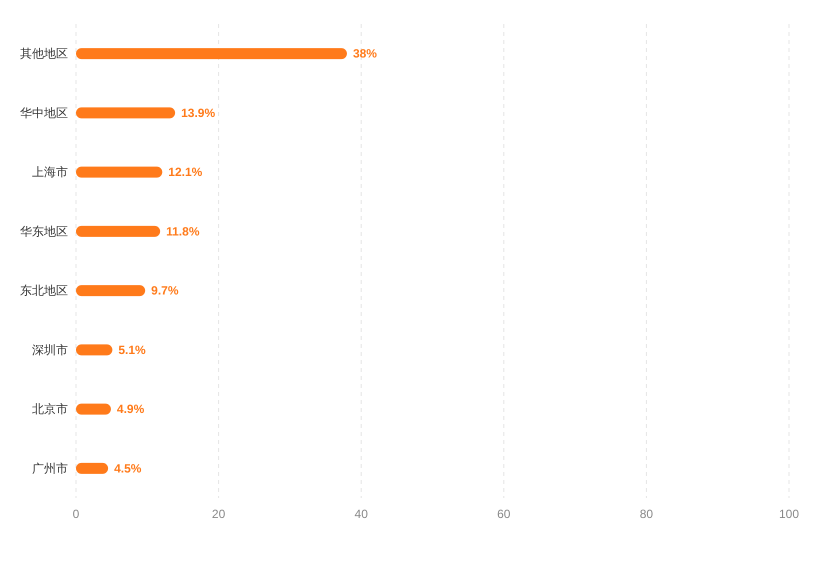  I want to click on data-label: 13.9%, so click(198, 113).